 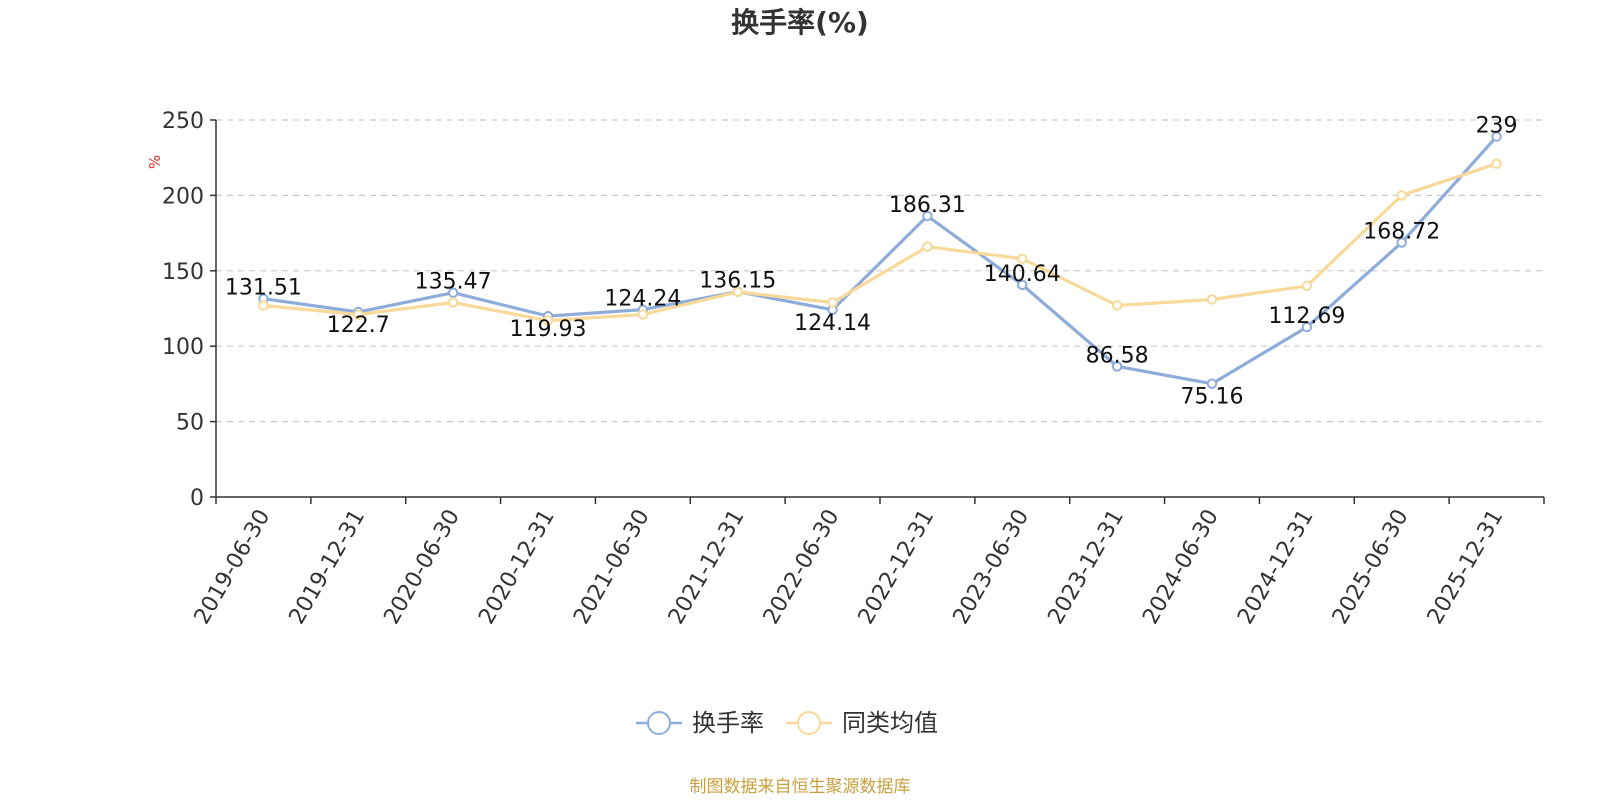 I want to click on x-tick-label: 2023-06-30, so click(x=992, y=566).